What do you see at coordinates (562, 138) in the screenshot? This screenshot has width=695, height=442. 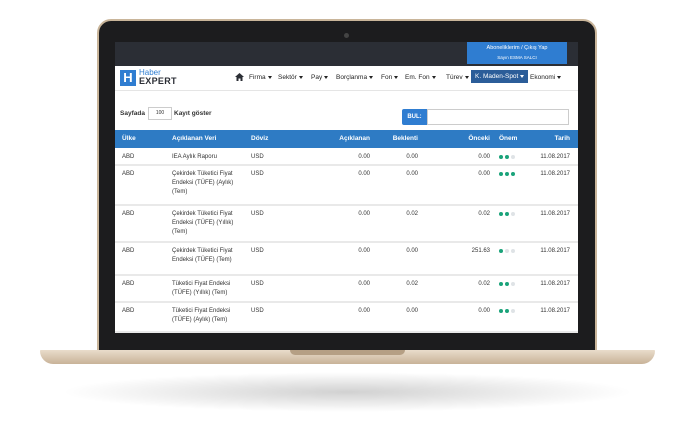 I see `column-header: Tarih` at bounding box center [562, 138].